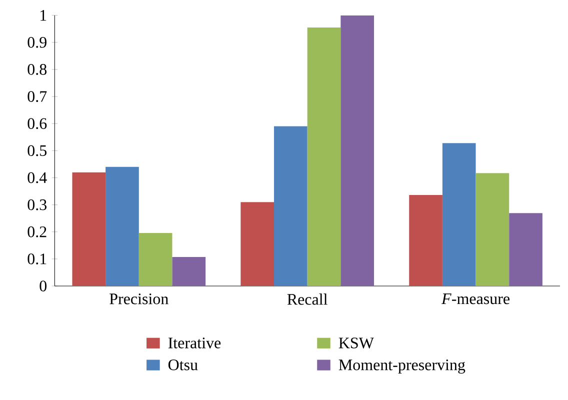 The height and width of the screenshot is (400, 568). What do you see at coordinates (37, 96) in the screenshot?
I see `y-tick-label: 0.7` at bounding box center [37, 96].